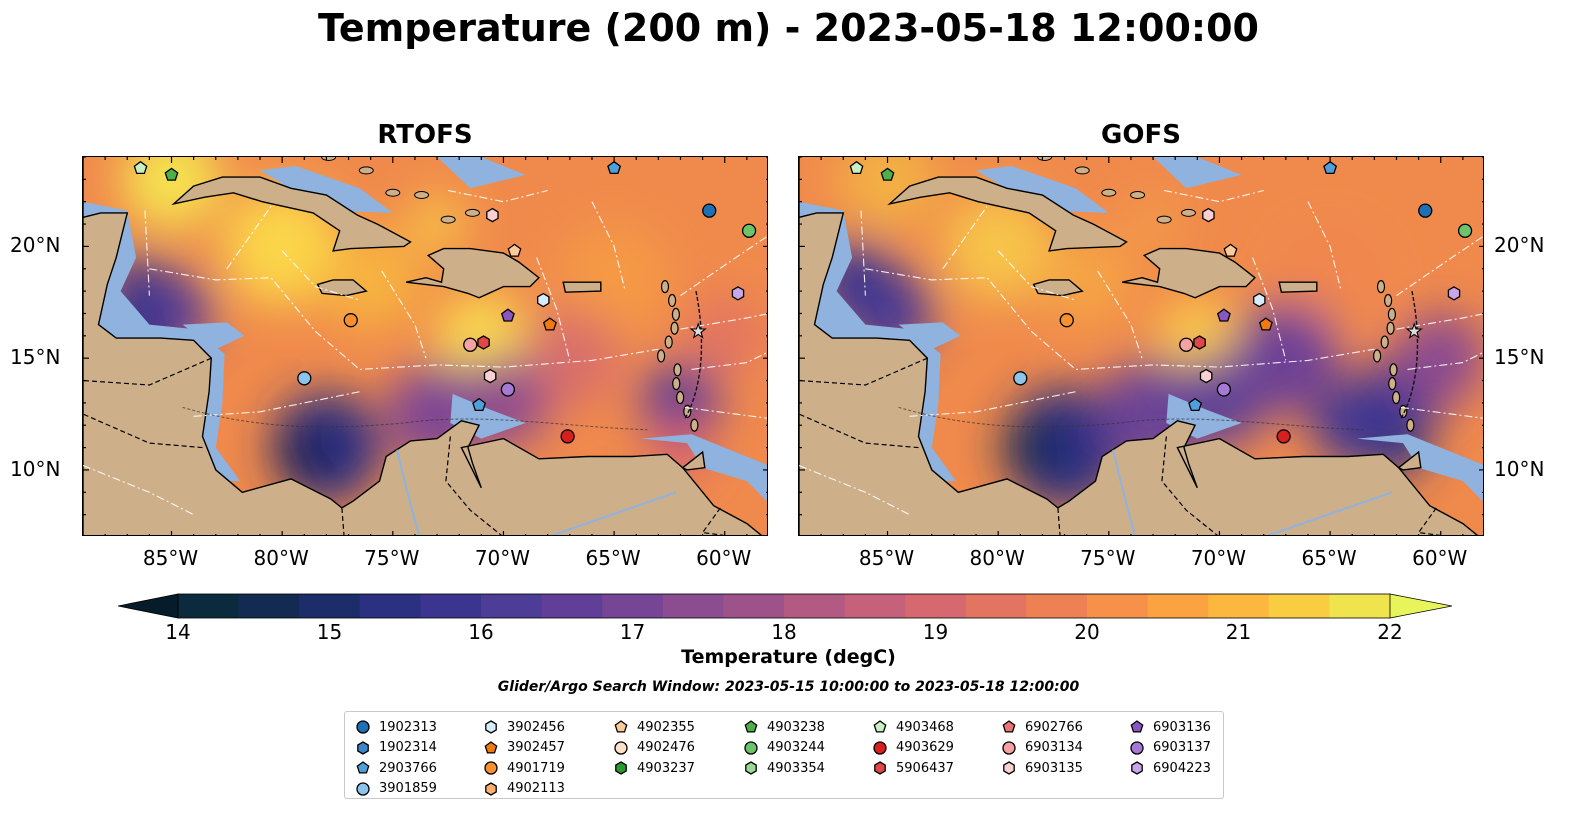 The width and height of the screenshot is (1577, 827). Describe the element at coordinates (502, 558) in the screenshot. I see `x-tick-label: 70°W` at that location.